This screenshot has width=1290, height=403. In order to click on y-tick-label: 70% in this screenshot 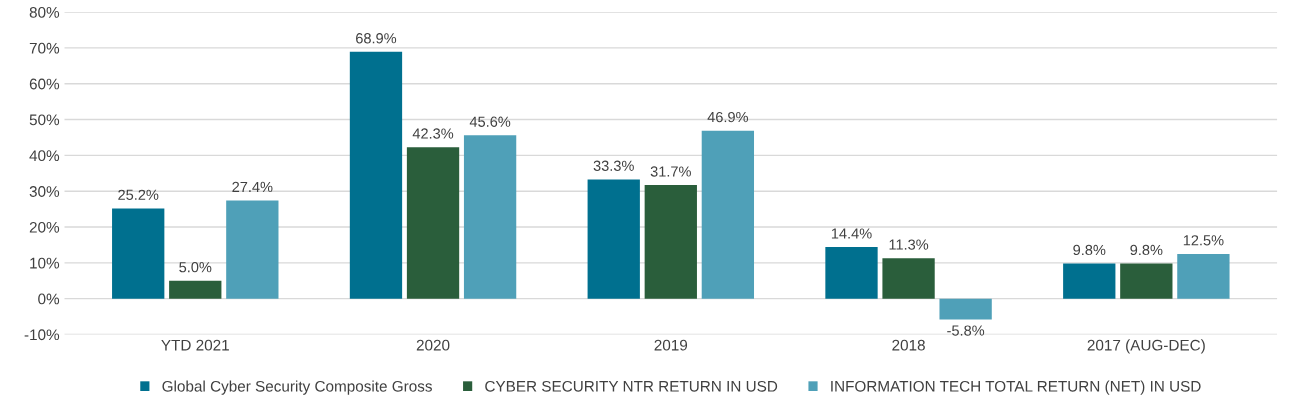, I will do `click(44, 48)`.